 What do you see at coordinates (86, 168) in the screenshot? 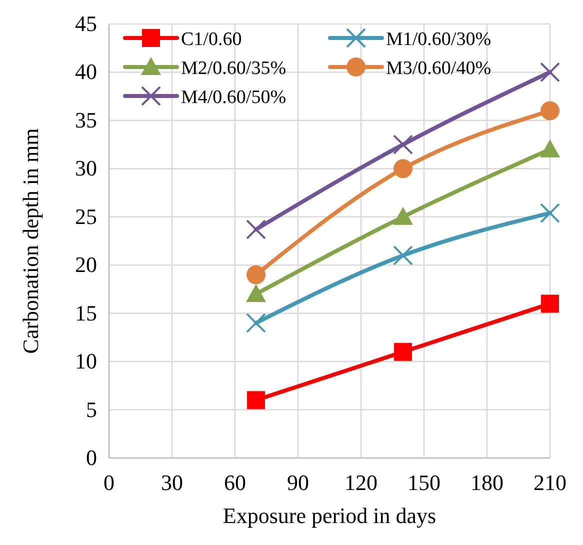
I see `y-tick-label: 30` at bounding box center [86, 168].